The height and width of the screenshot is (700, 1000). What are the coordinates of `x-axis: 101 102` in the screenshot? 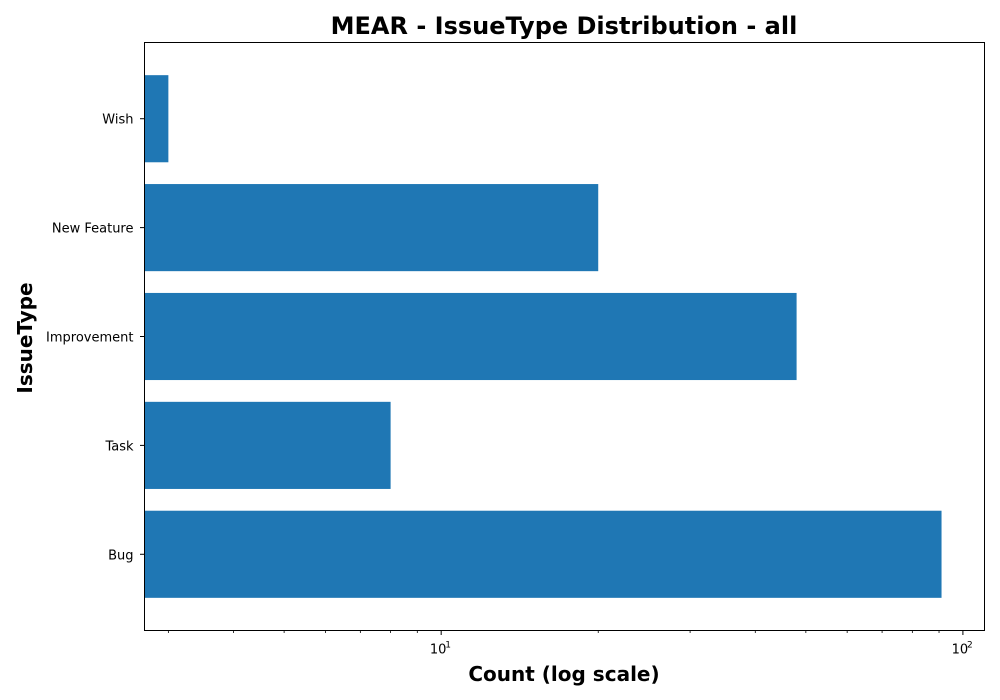 It's located at (570, 644).